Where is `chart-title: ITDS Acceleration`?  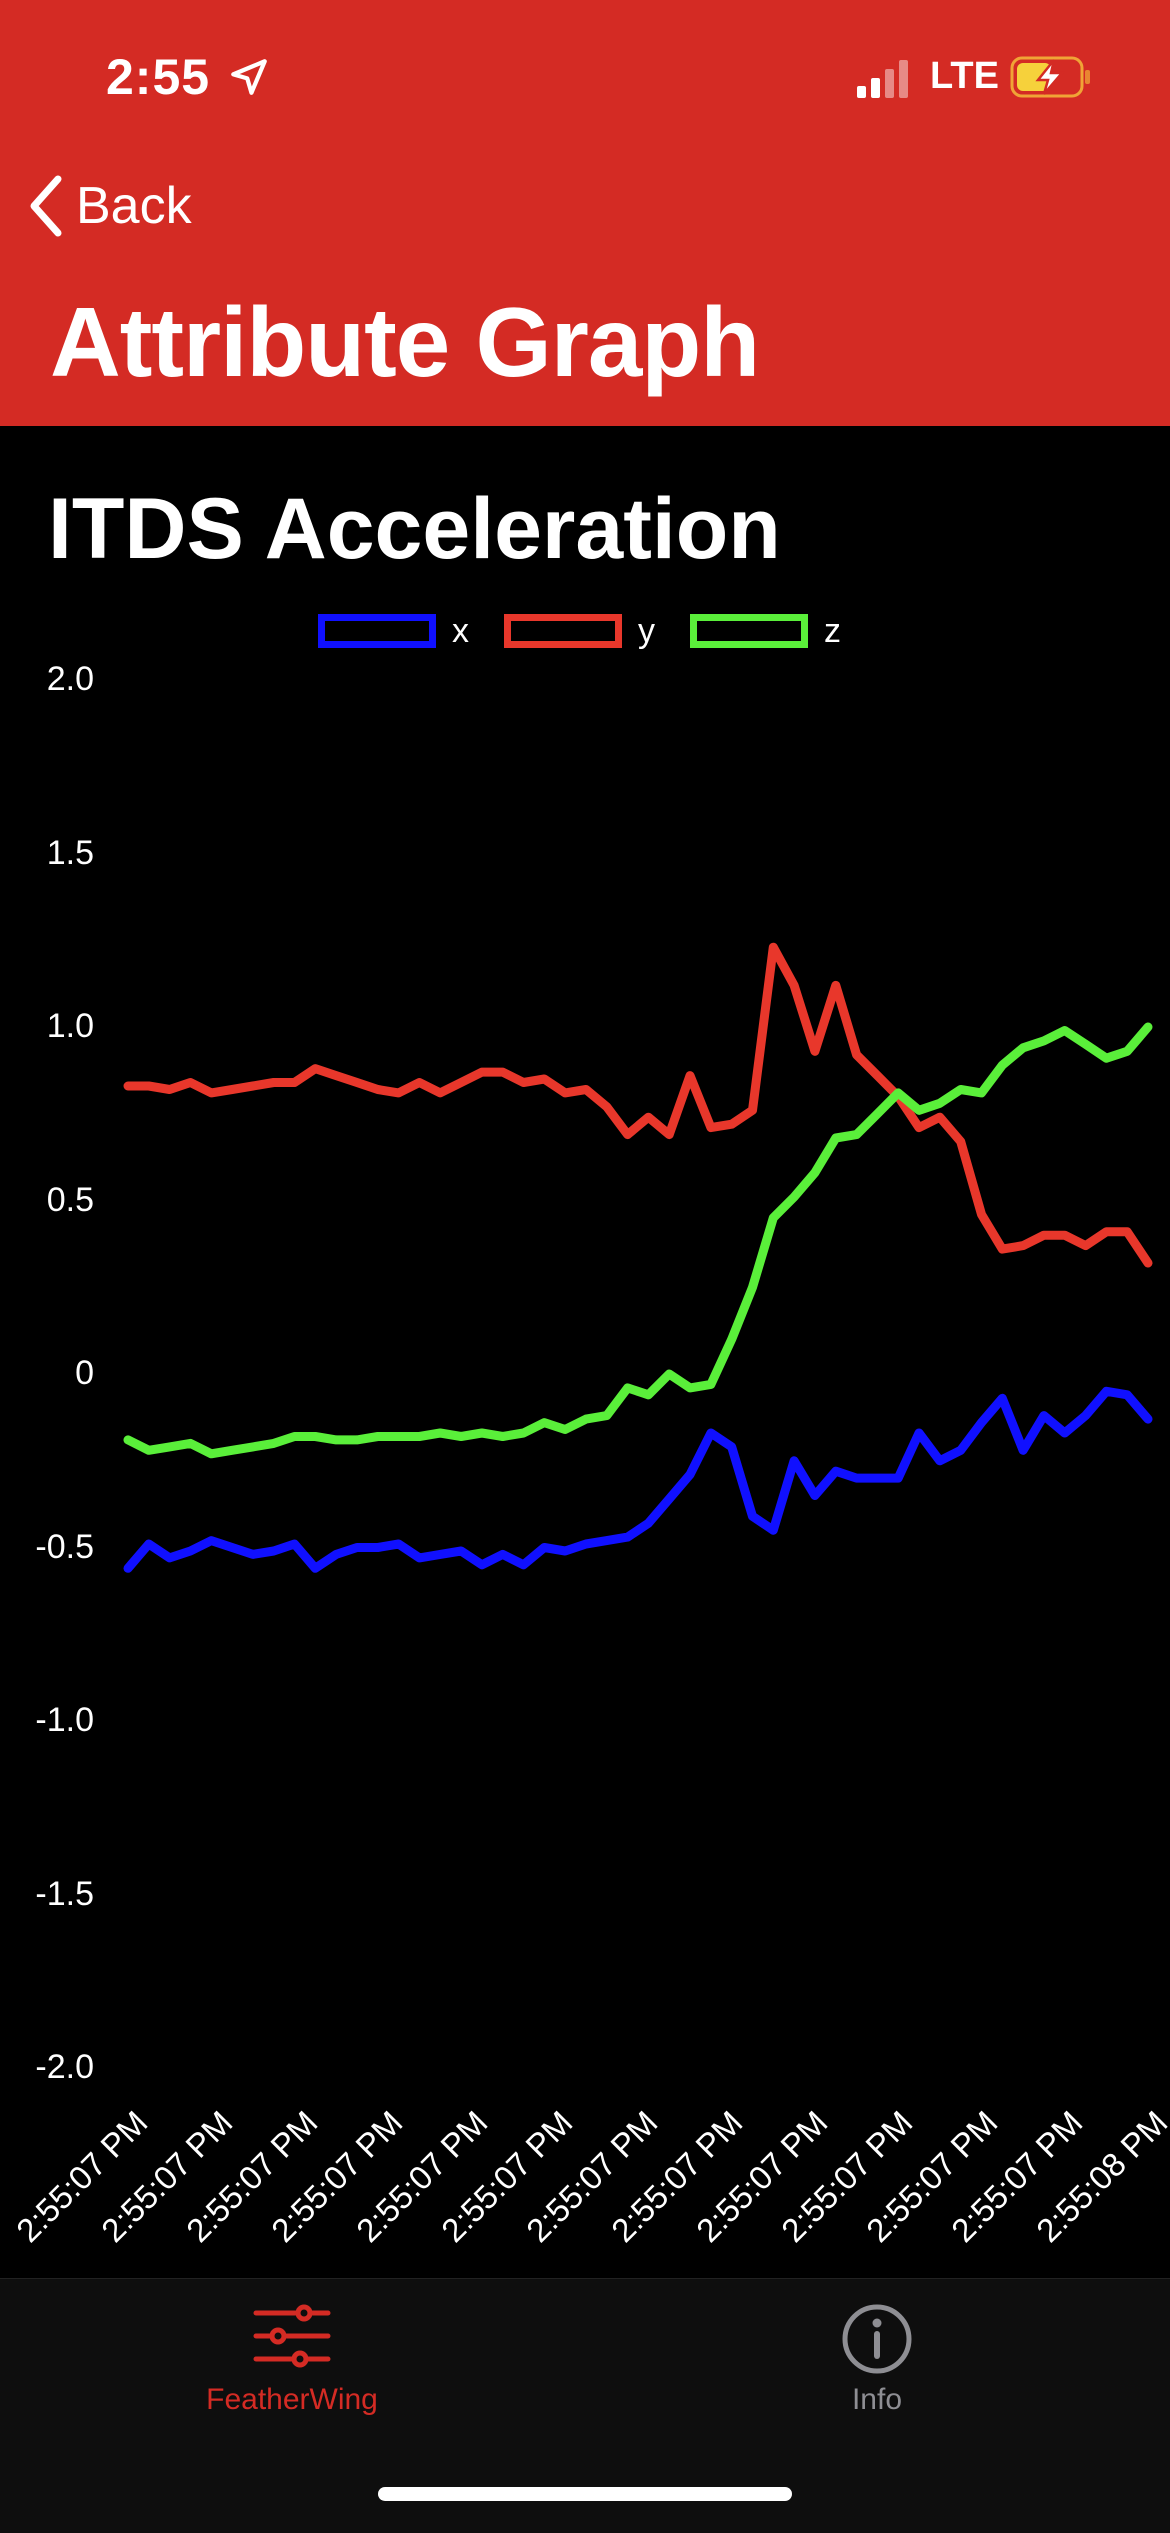 chart-title: ITDS Acceleration is located at coordinates (414, 529).